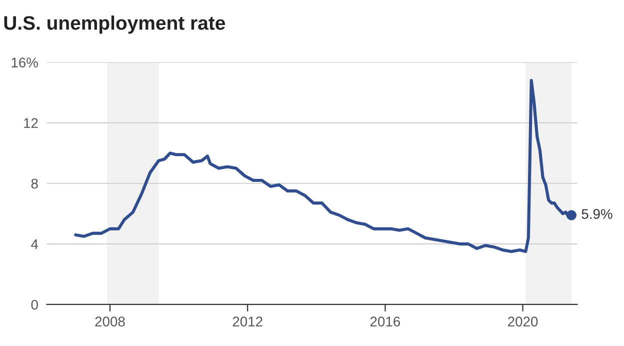 This screenshot has width=624, height=346. Describe the element at coordinates (247, 321) in the screenshot. I see `x-tick-label: 2012` at that location.